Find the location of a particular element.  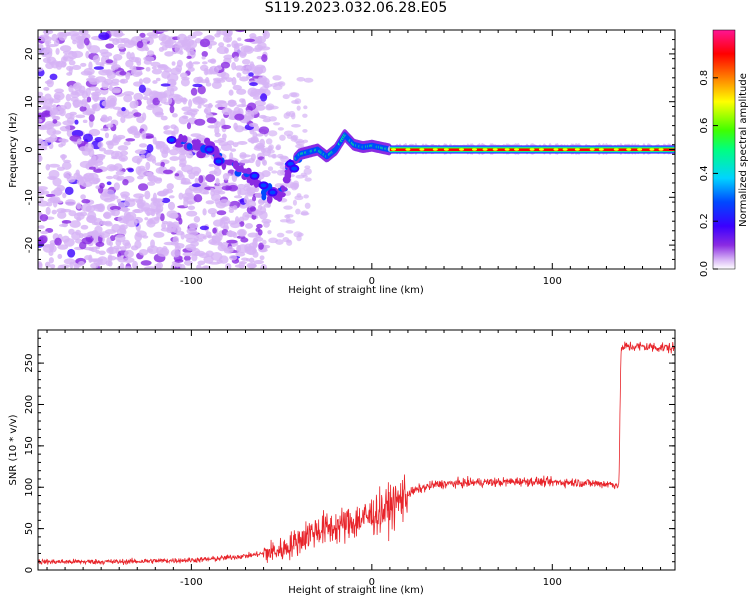

x-tick-label: -100 is located at coordinates (191, 582).